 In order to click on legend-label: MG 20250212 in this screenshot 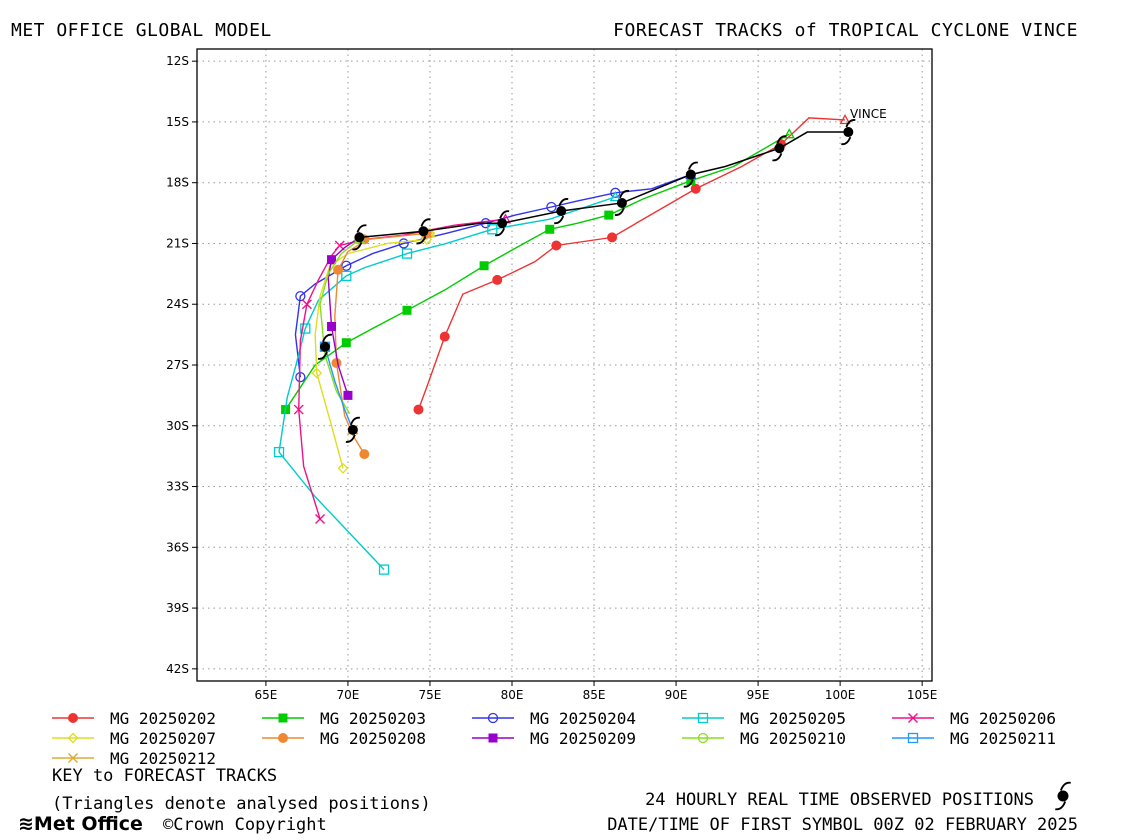, I will do `click(163, 758)`.